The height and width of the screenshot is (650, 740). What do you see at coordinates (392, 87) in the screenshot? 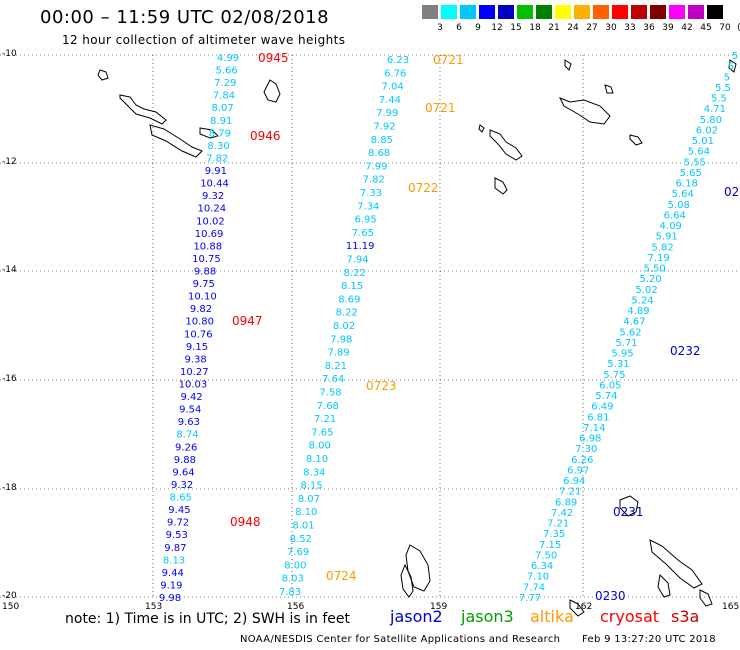
I see `wave-height-value: 7.04` at bounding box center [392, 87].